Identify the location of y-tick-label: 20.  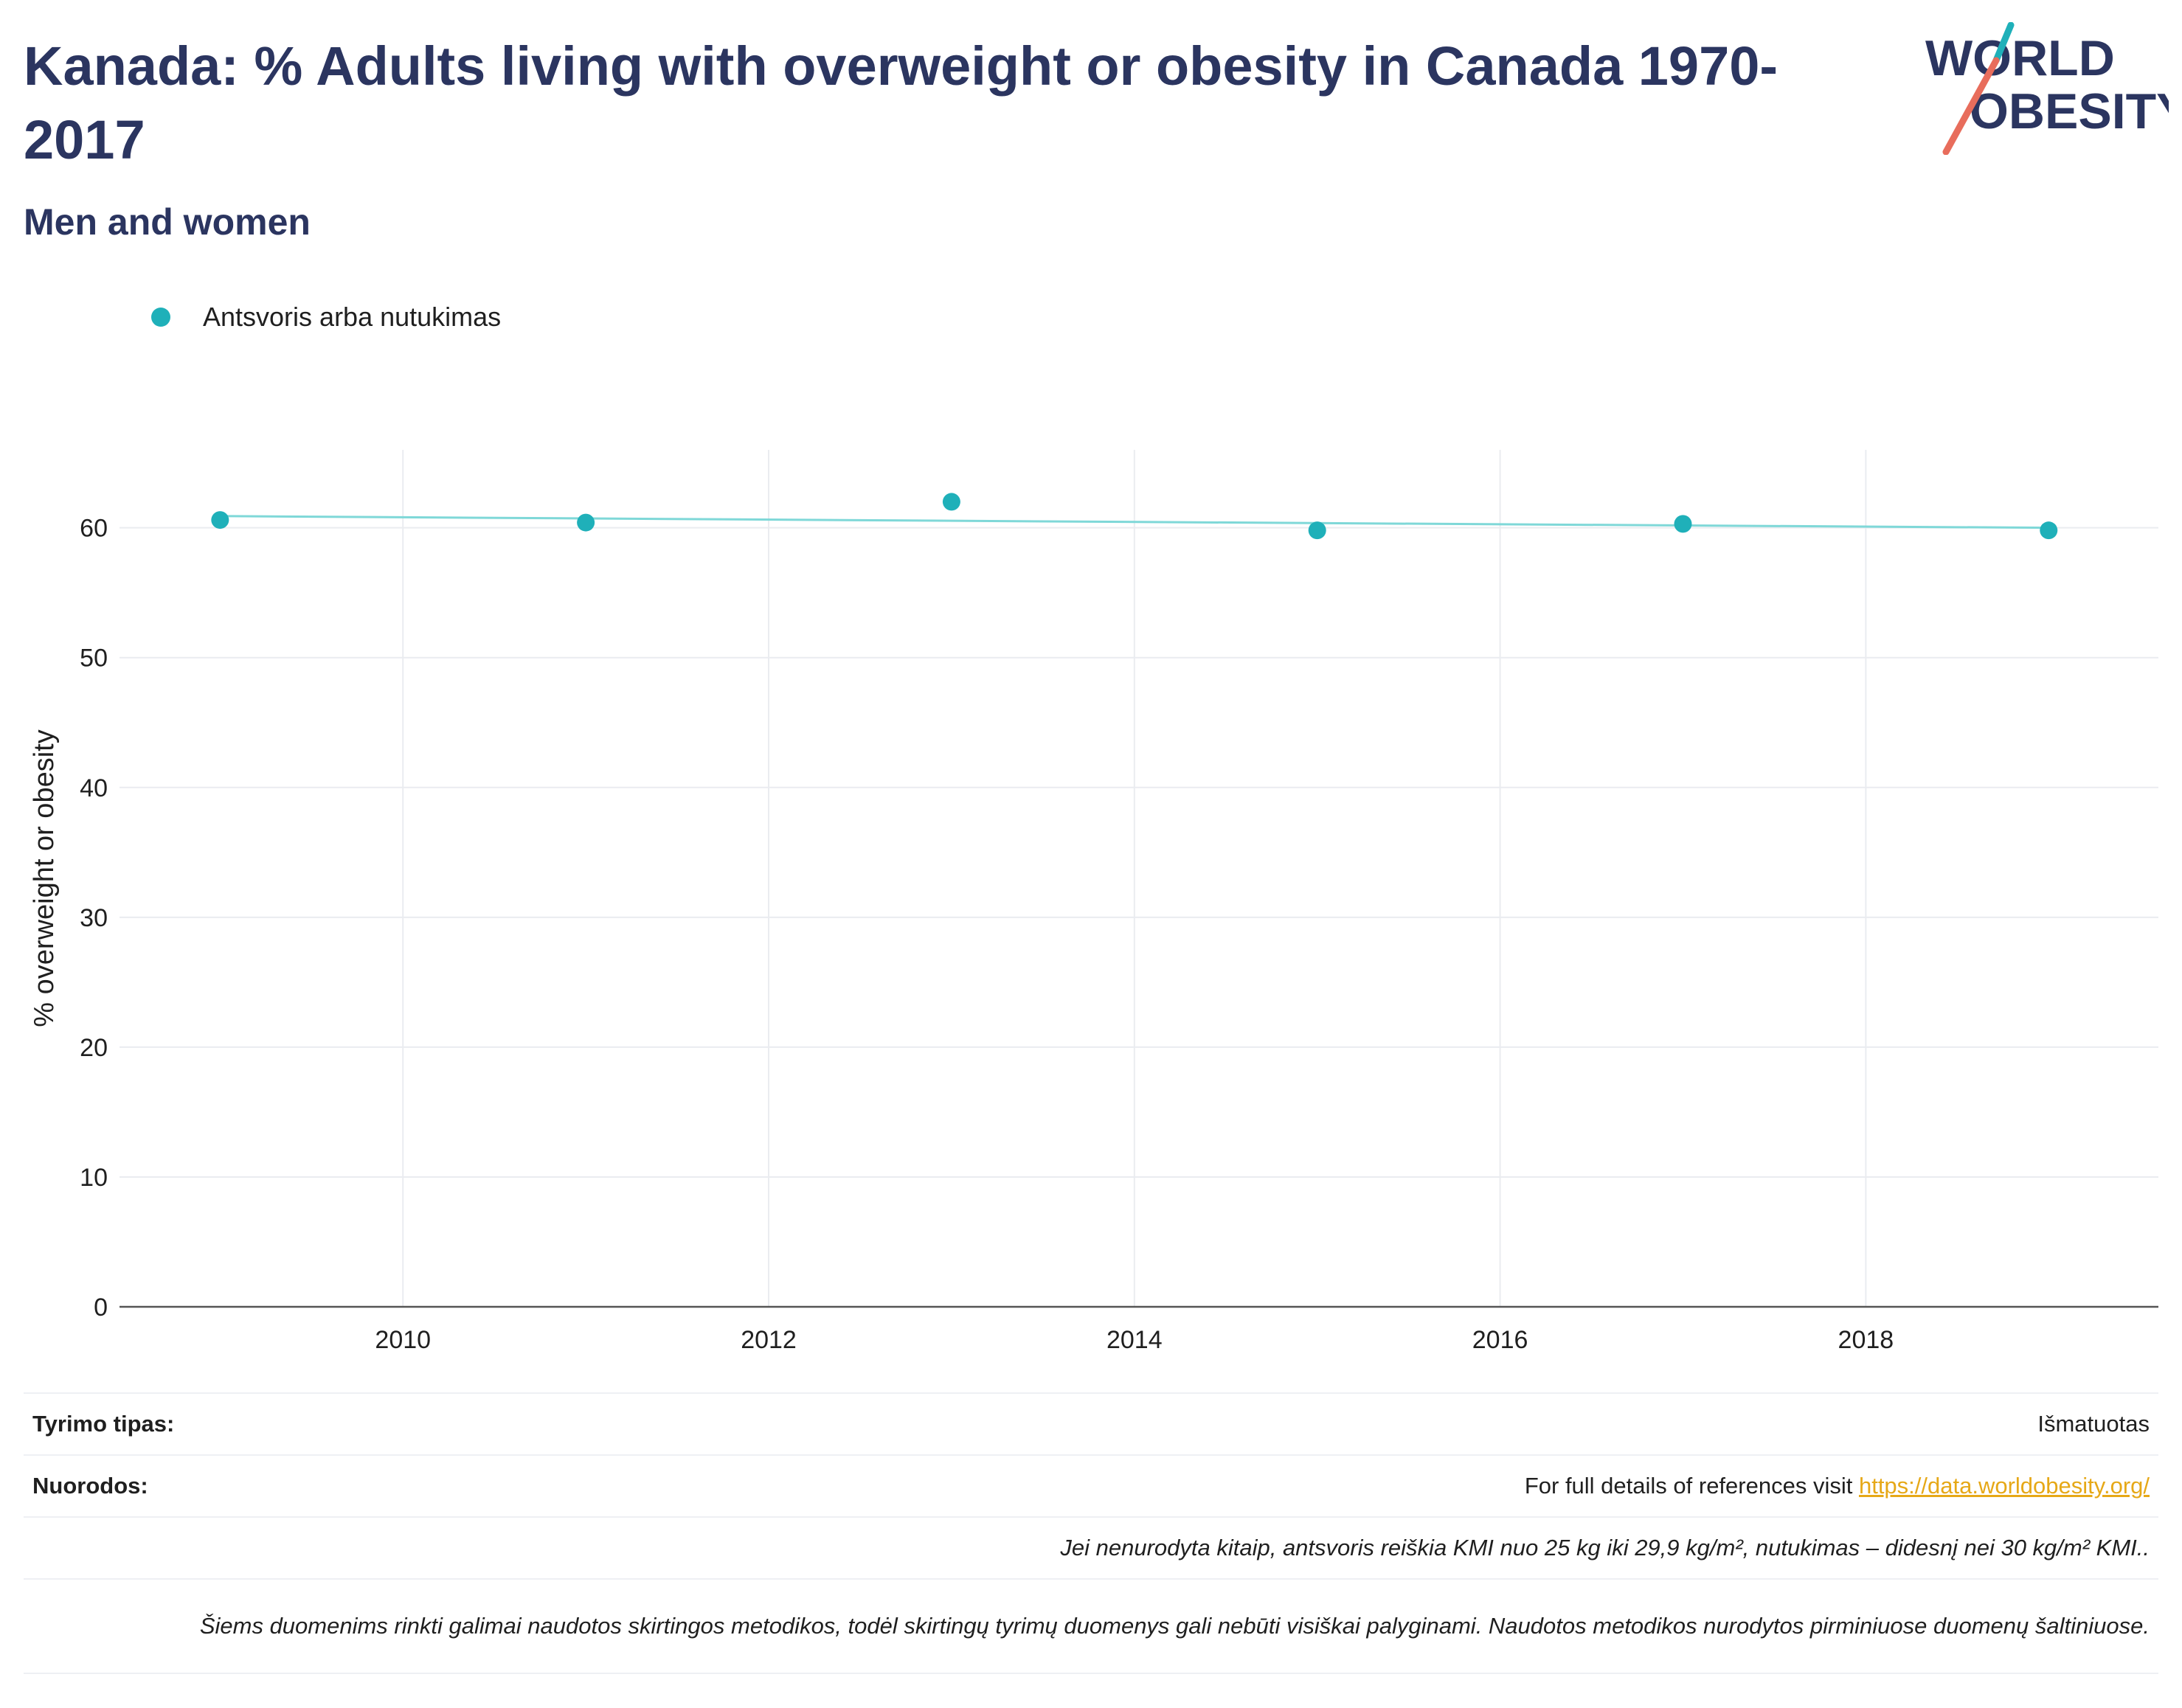
(94, 1048).